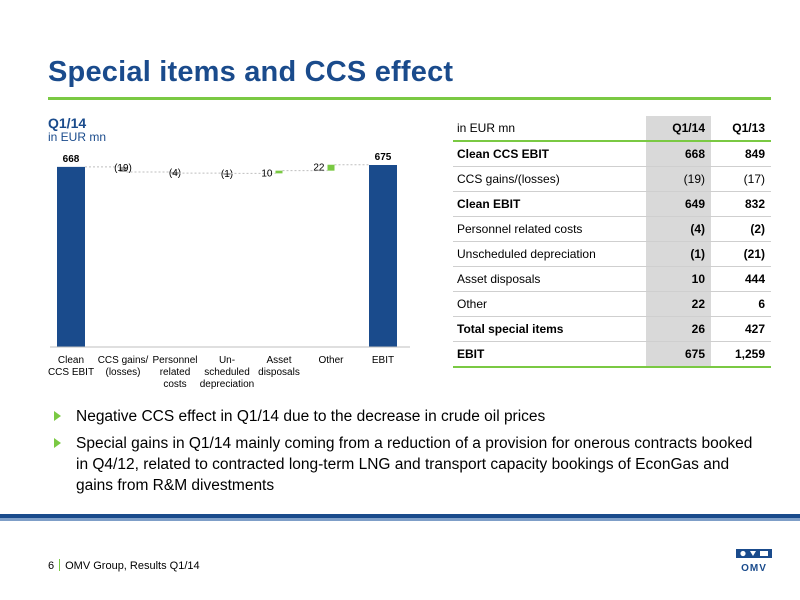 The image size is (800, 600). Describe the element at coordinates (71, 360) in the screenshot. I see `category-tick-label: Clean` at that location.